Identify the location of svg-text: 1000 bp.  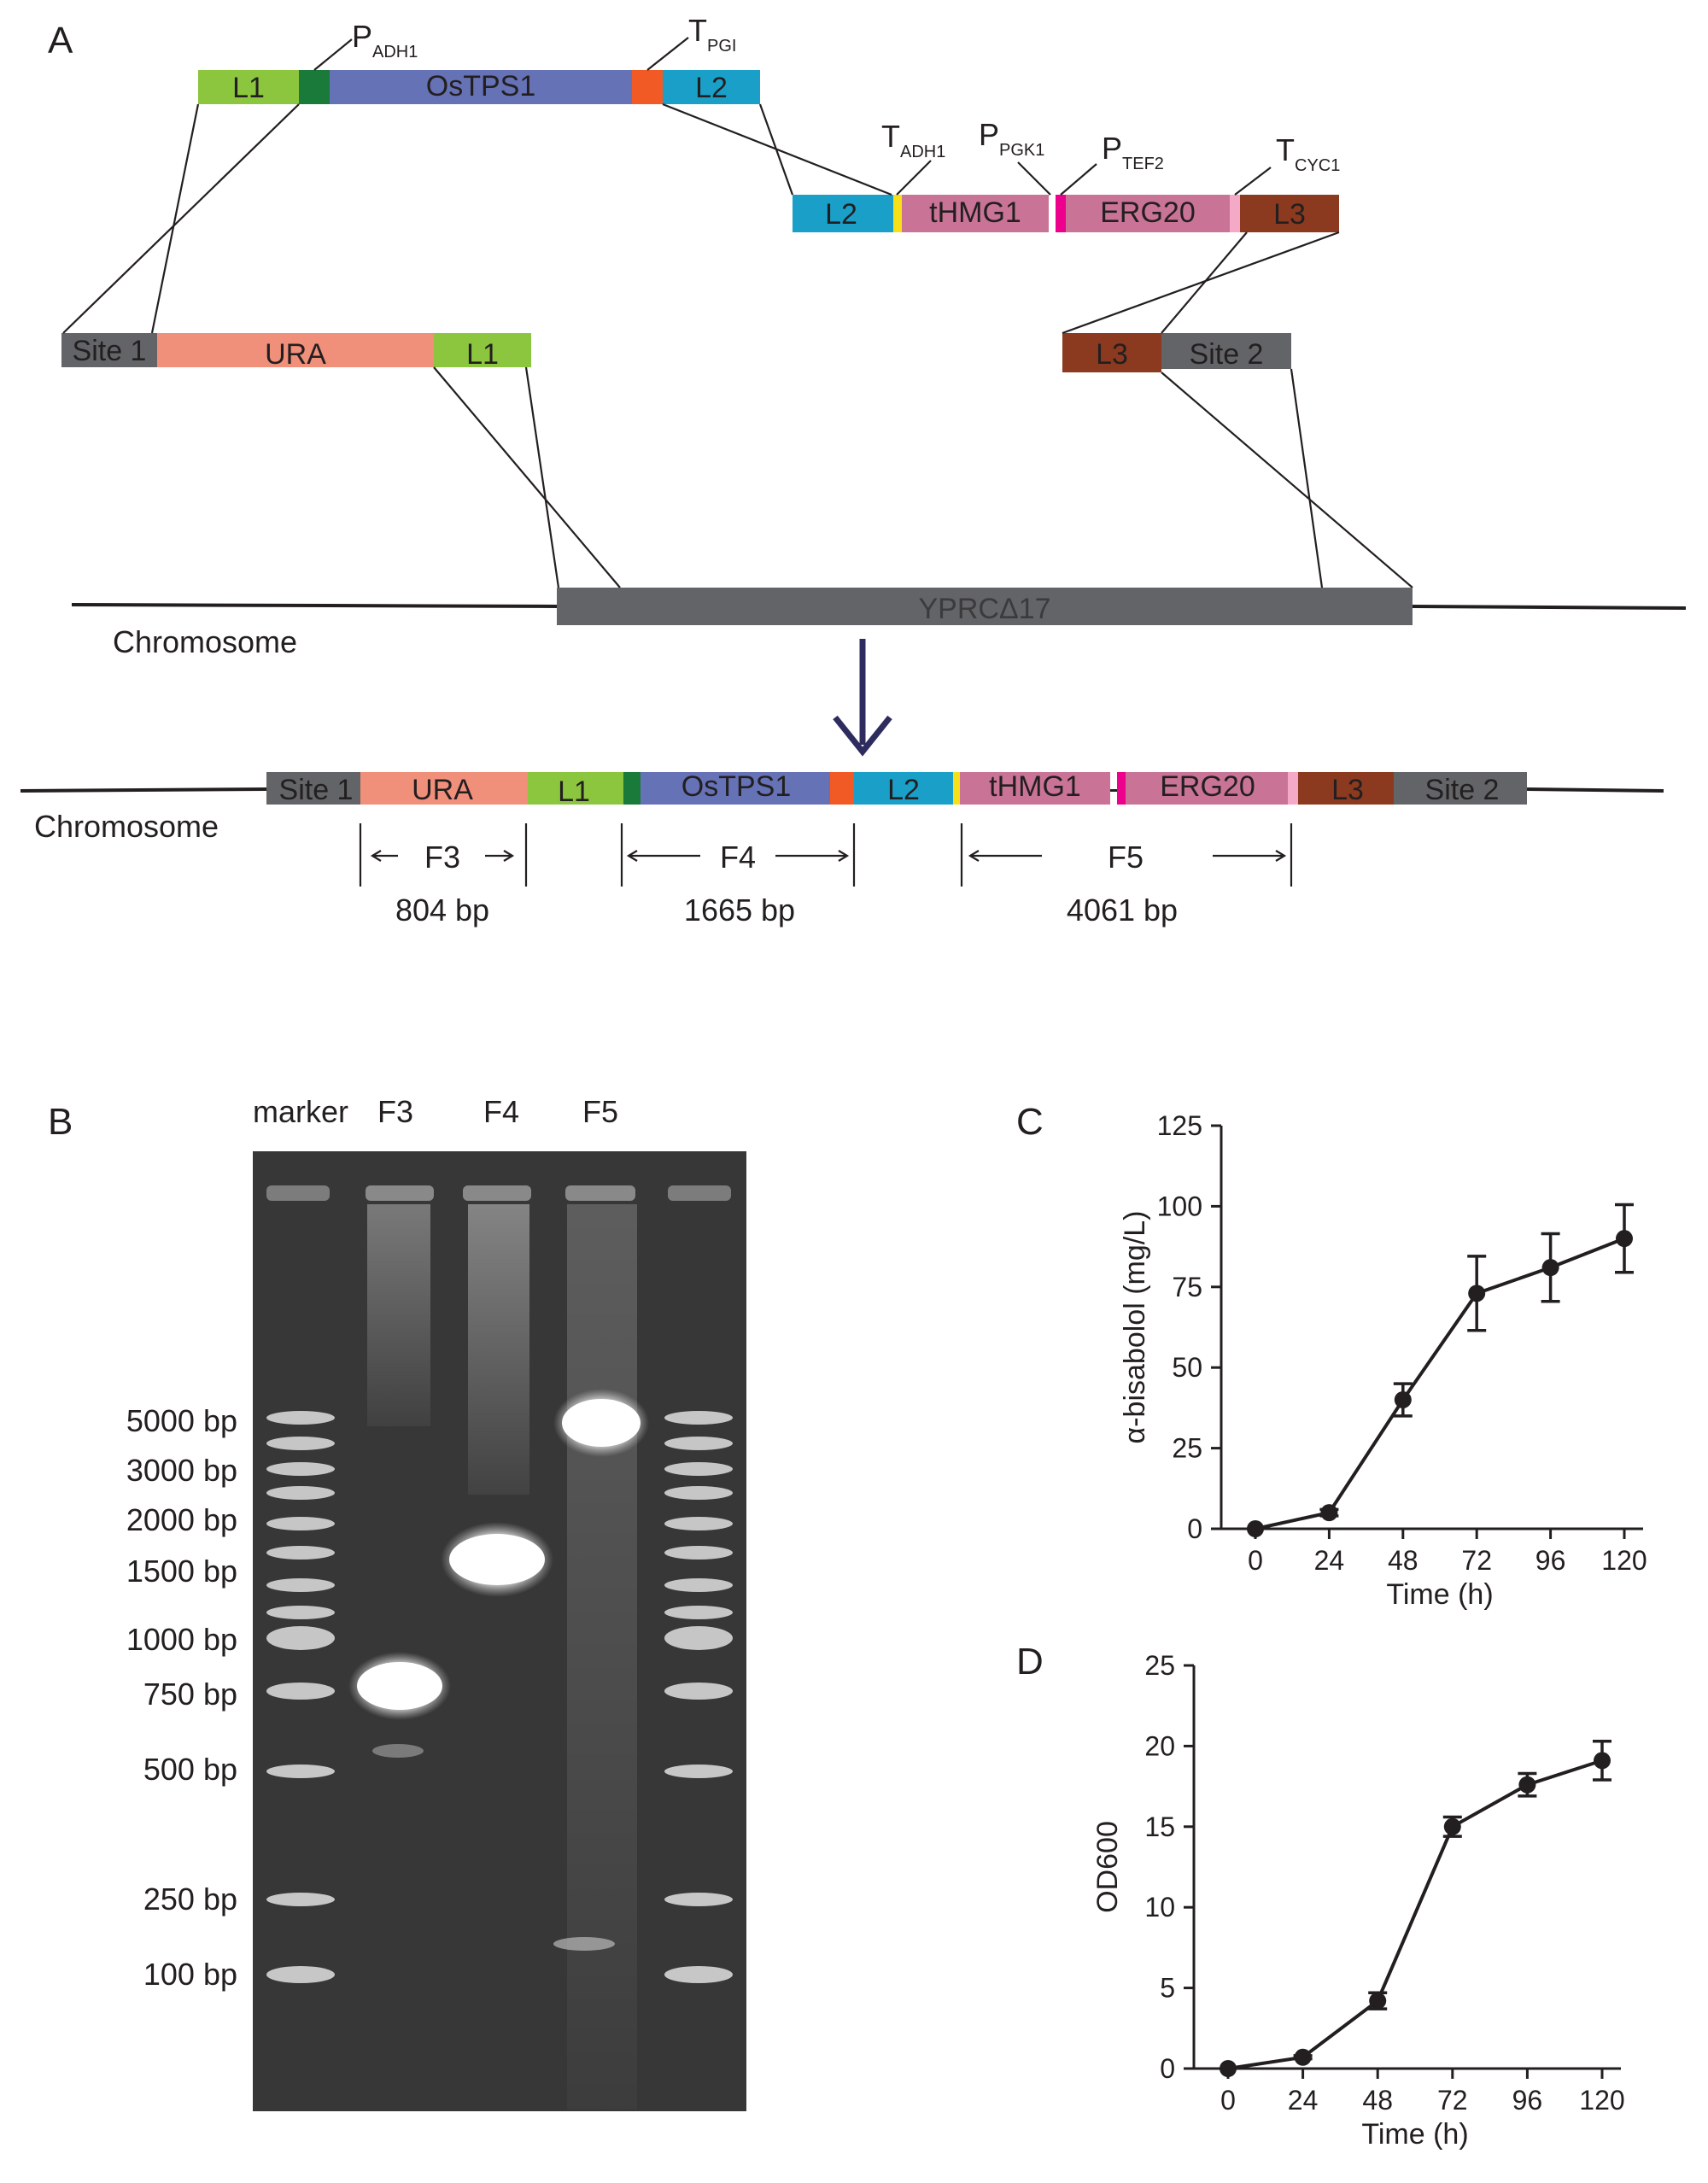
(181, 1639).